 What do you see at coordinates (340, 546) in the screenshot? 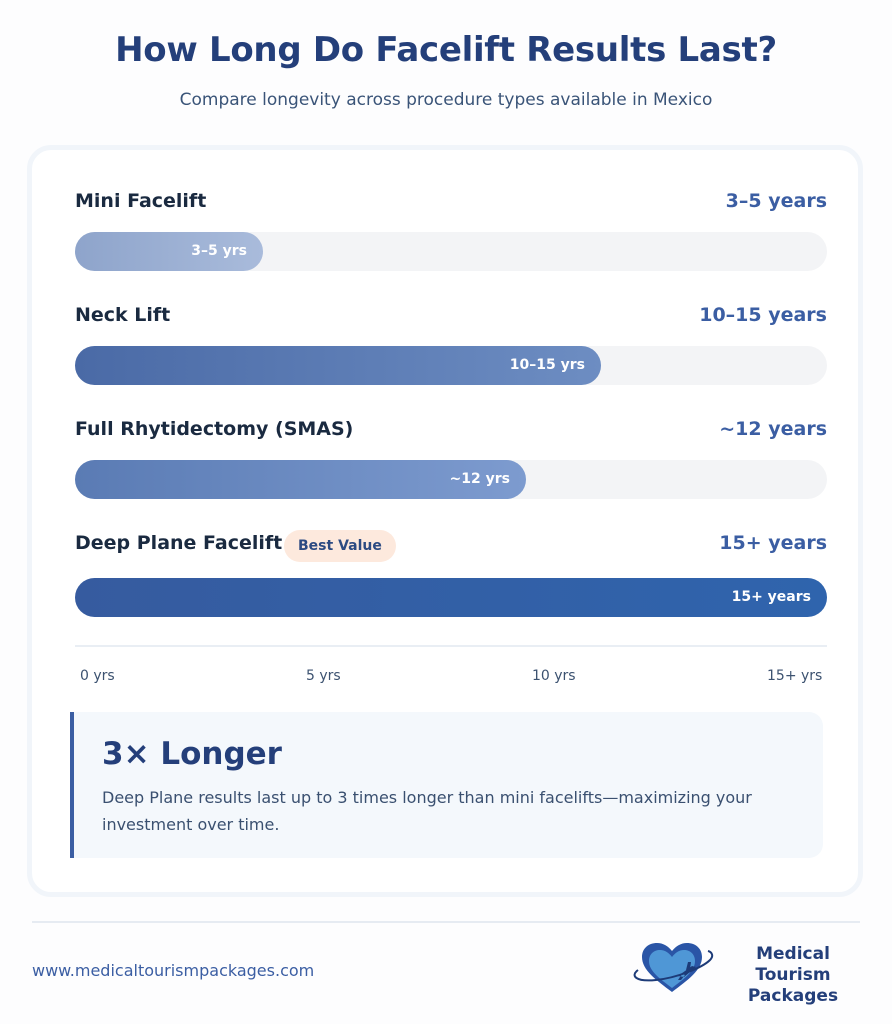
I see `best-value-badge: Best Value` at bounding box center [340, 546].